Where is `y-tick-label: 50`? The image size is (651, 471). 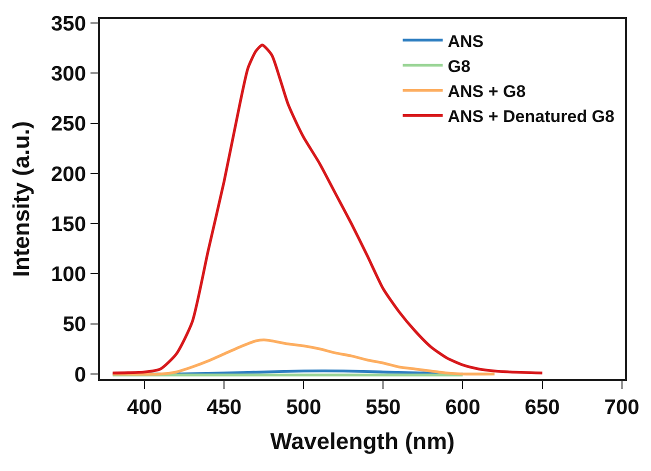
y-tick-label: 50 is located at coordinates (74, 324).